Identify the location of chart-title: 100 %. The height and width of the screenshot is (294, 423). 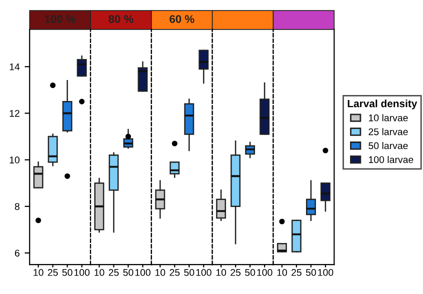
(60, 19).